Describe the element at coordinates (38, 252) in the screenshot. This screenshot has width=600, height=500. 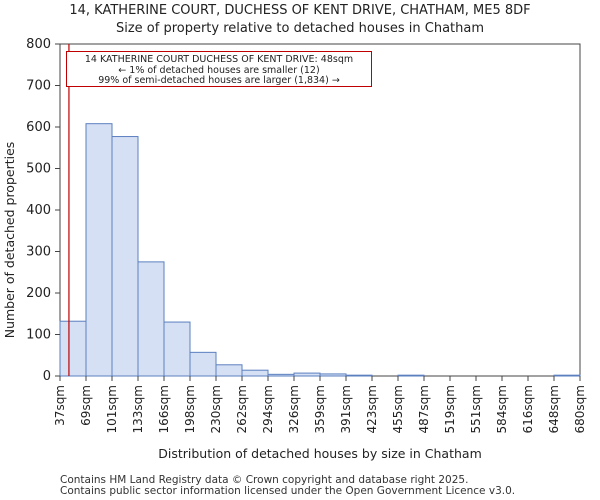
I see `y-tick-label-3: 300` at that location.